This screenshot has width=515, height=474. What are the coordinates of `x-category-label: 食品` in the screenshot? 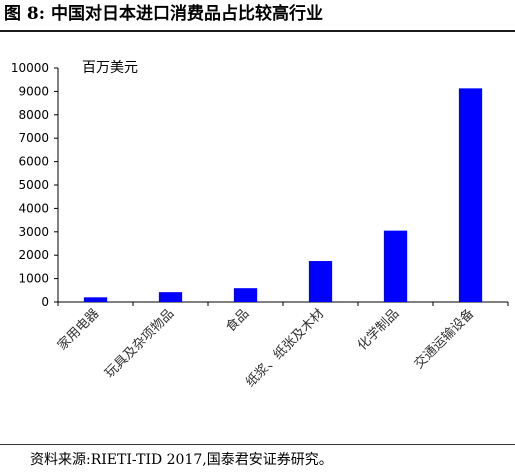 It's located at (238, 321).